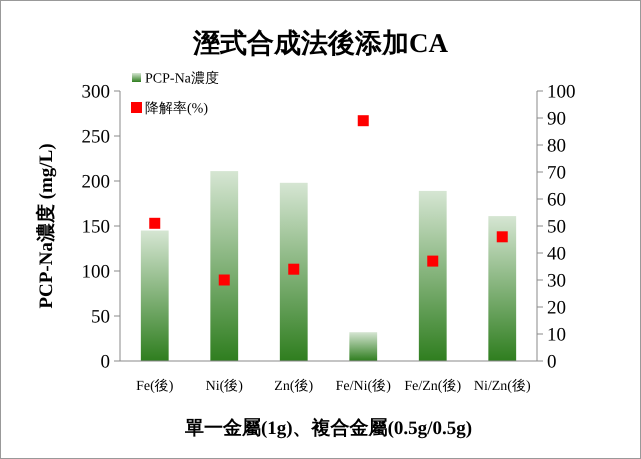 The height and width of the screenshot is (459, 641). I want to click on x-tick-label: Ni/Zn(後), so click(502, 386).